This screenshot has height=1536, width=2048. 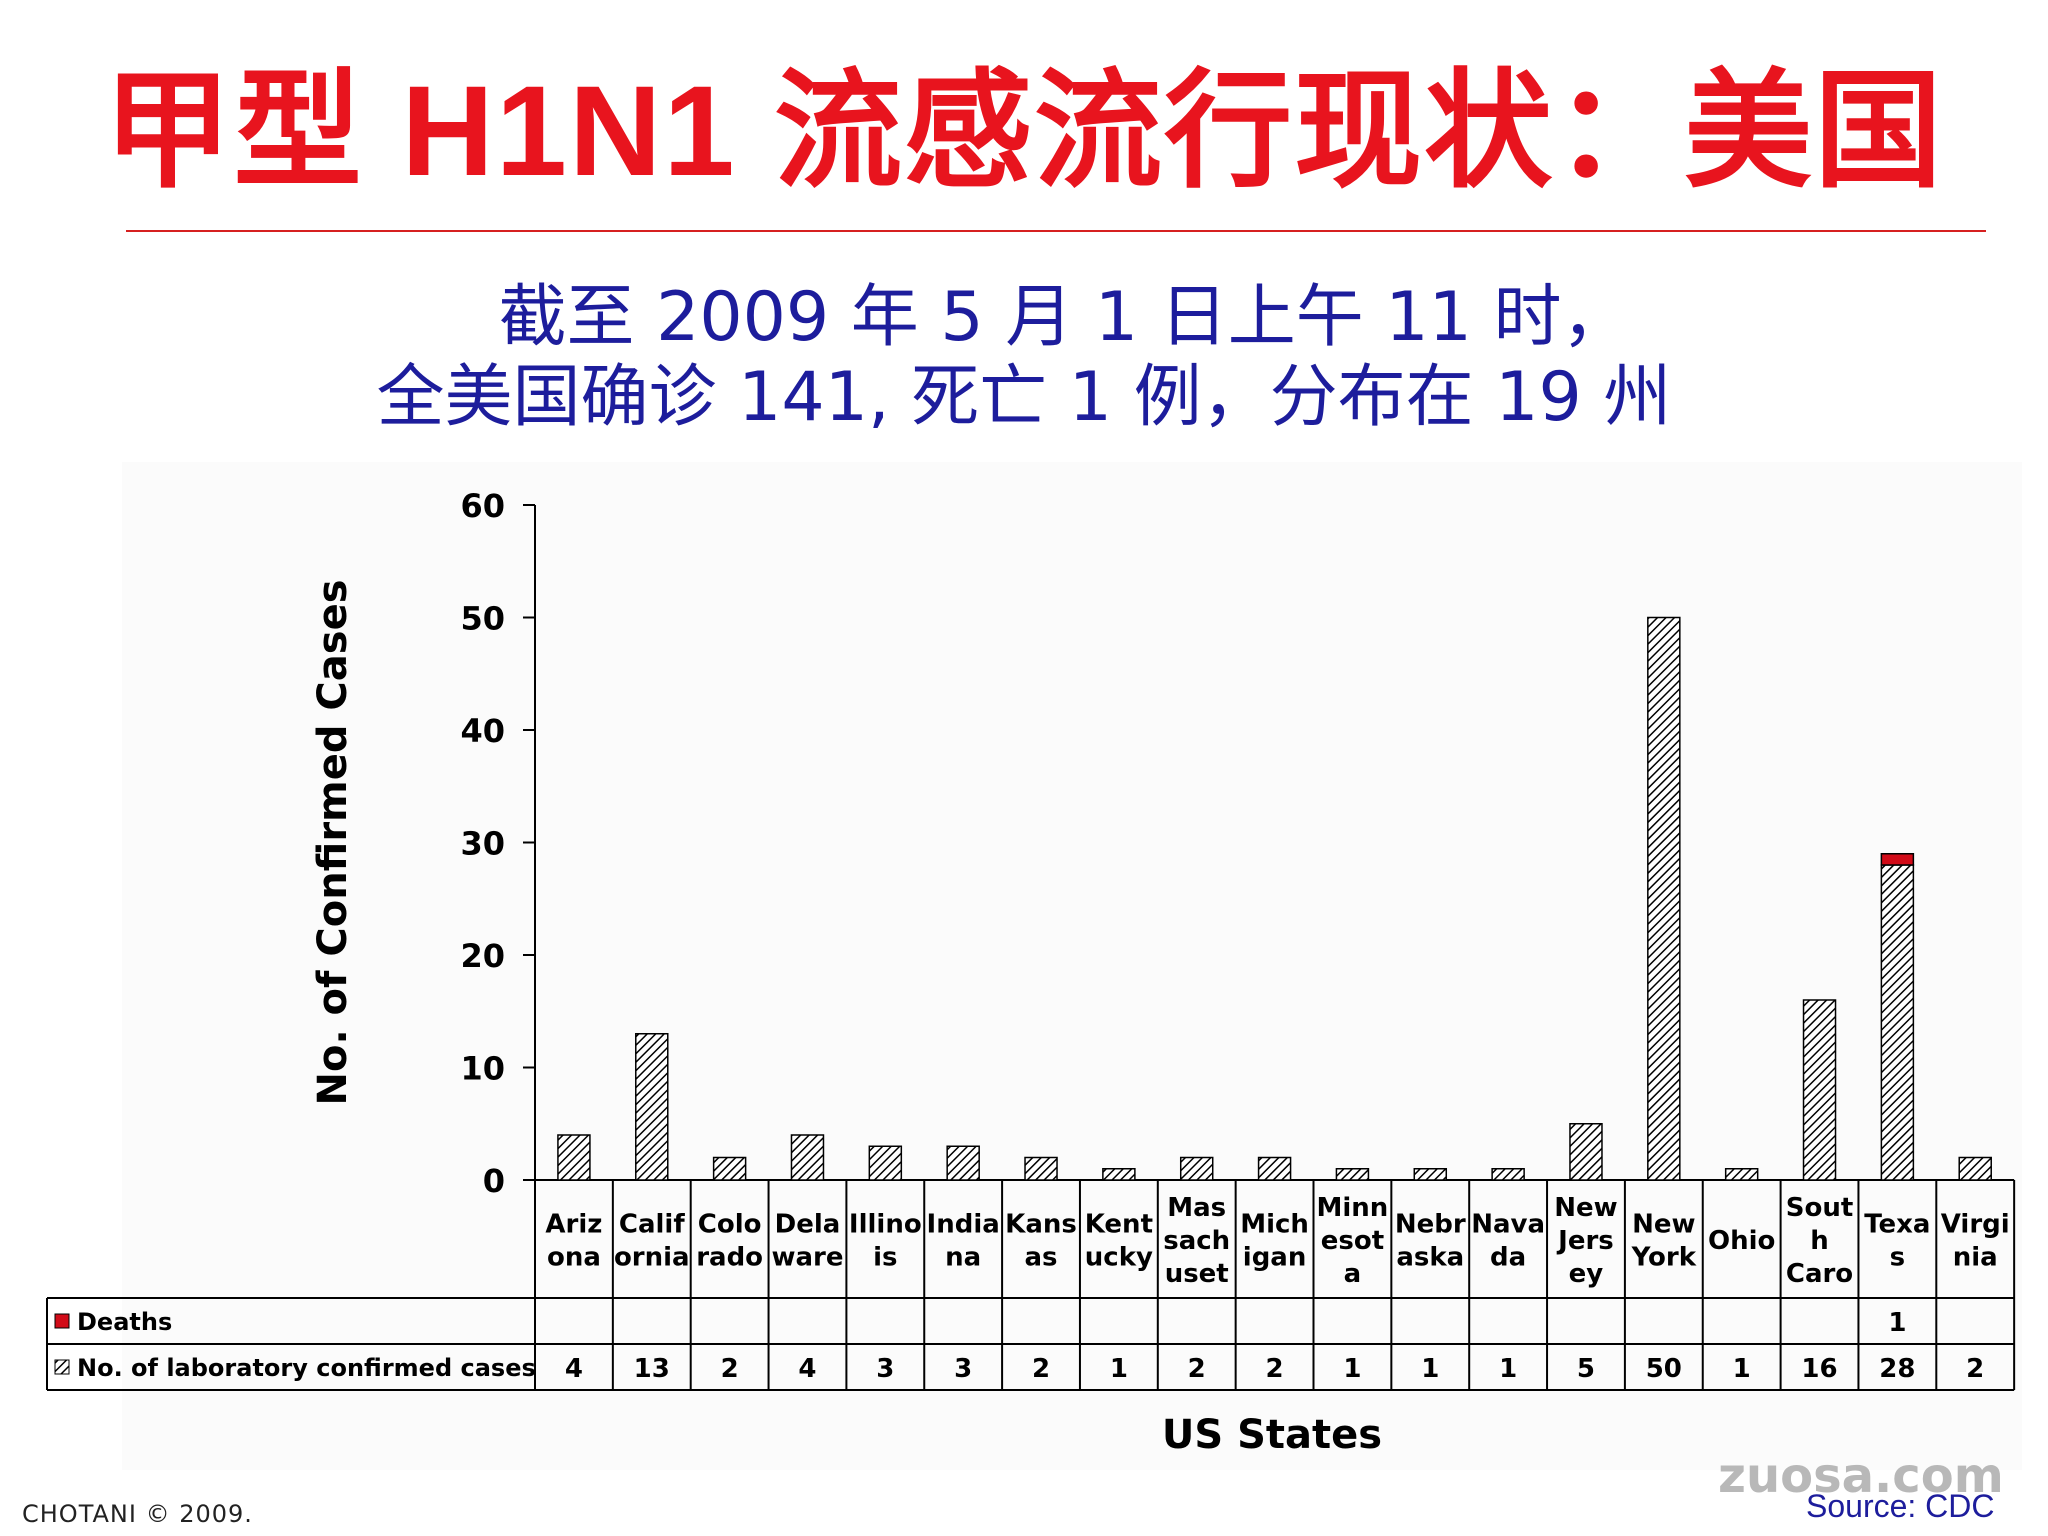 I want to click on table-value-cases: 5, so click(x=1586, y=1369).